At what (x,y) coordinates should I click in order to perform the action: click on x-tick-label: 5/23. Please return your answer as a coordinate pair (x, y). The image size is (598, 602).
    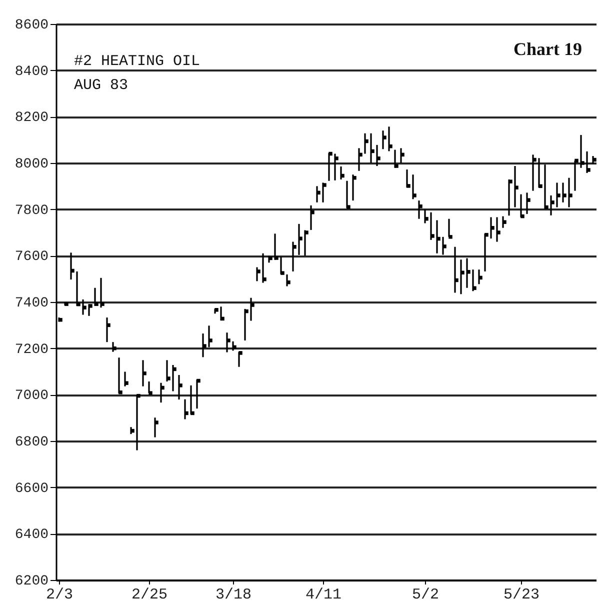
    Looking at the image, I should click on (521, 594).